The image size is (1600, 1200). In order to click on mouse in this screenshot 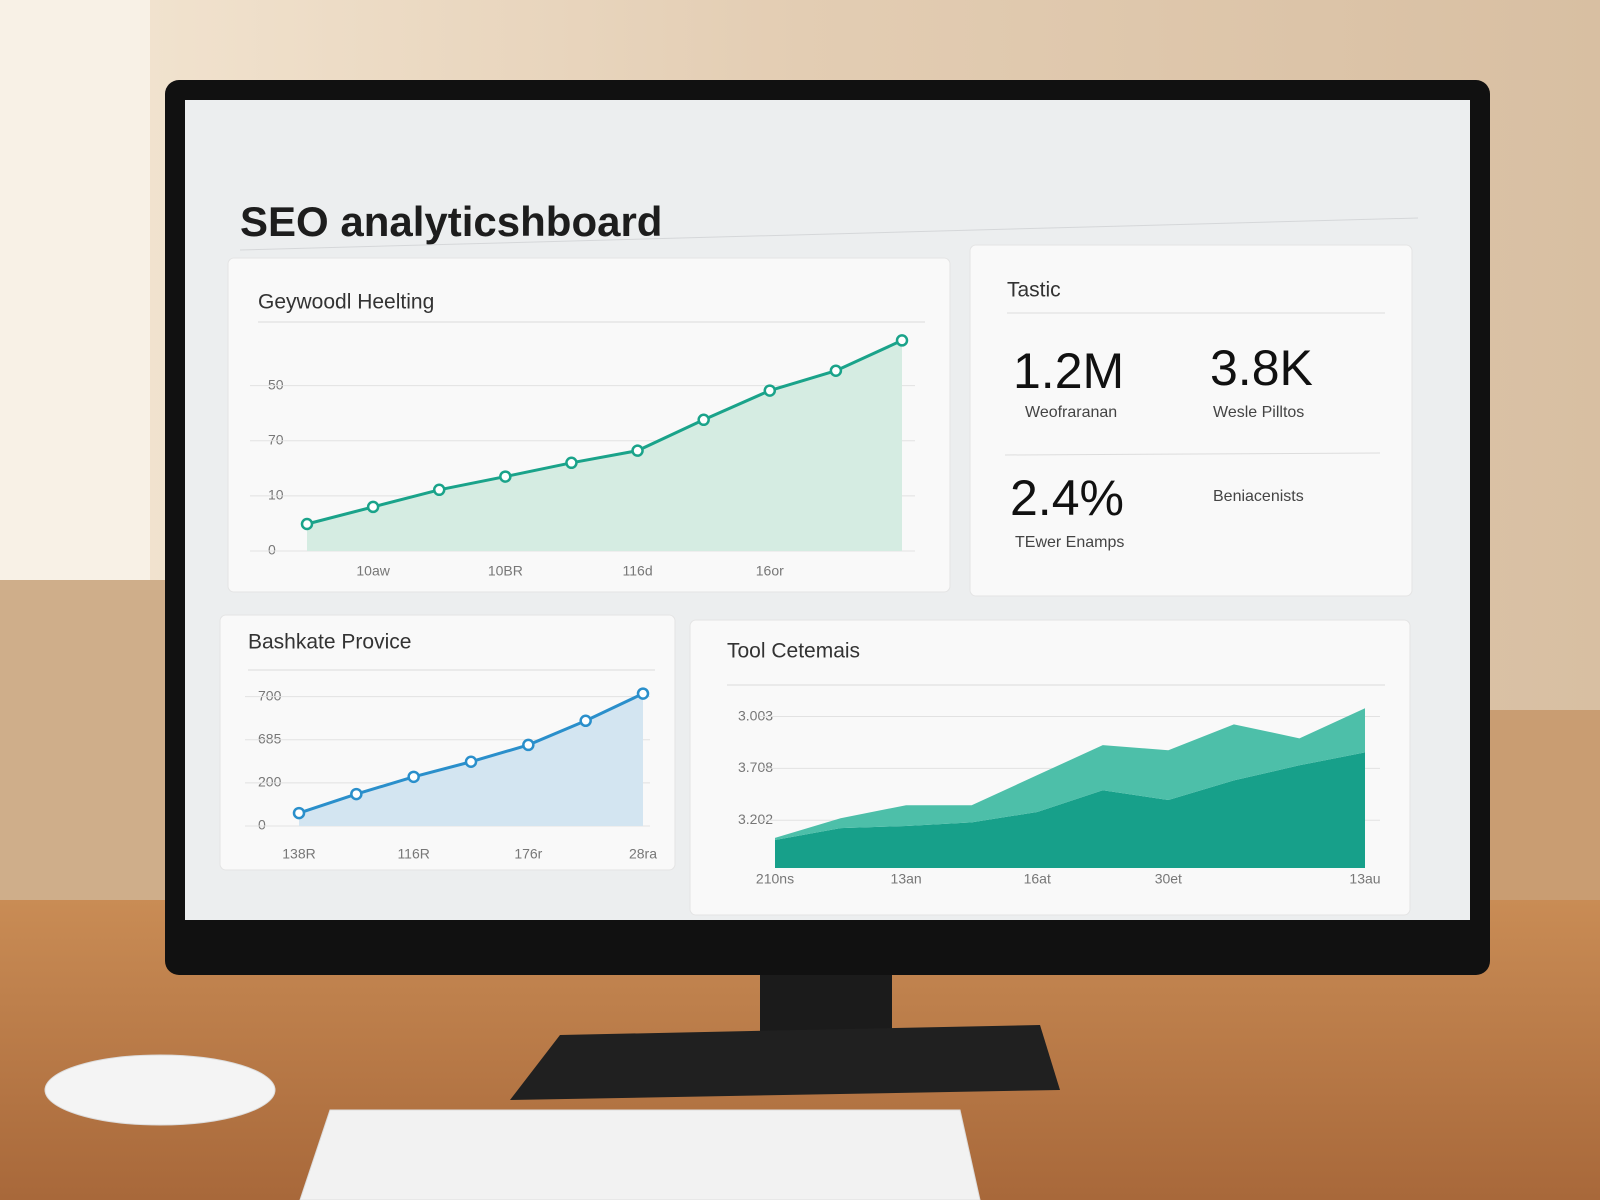, I will do `click(160, 1090)`.